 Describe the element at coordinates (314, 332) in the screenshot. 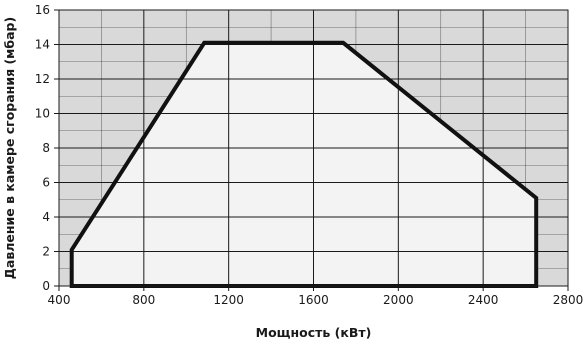

I see `x-axis-title: Мощность (кВт)` at that location.